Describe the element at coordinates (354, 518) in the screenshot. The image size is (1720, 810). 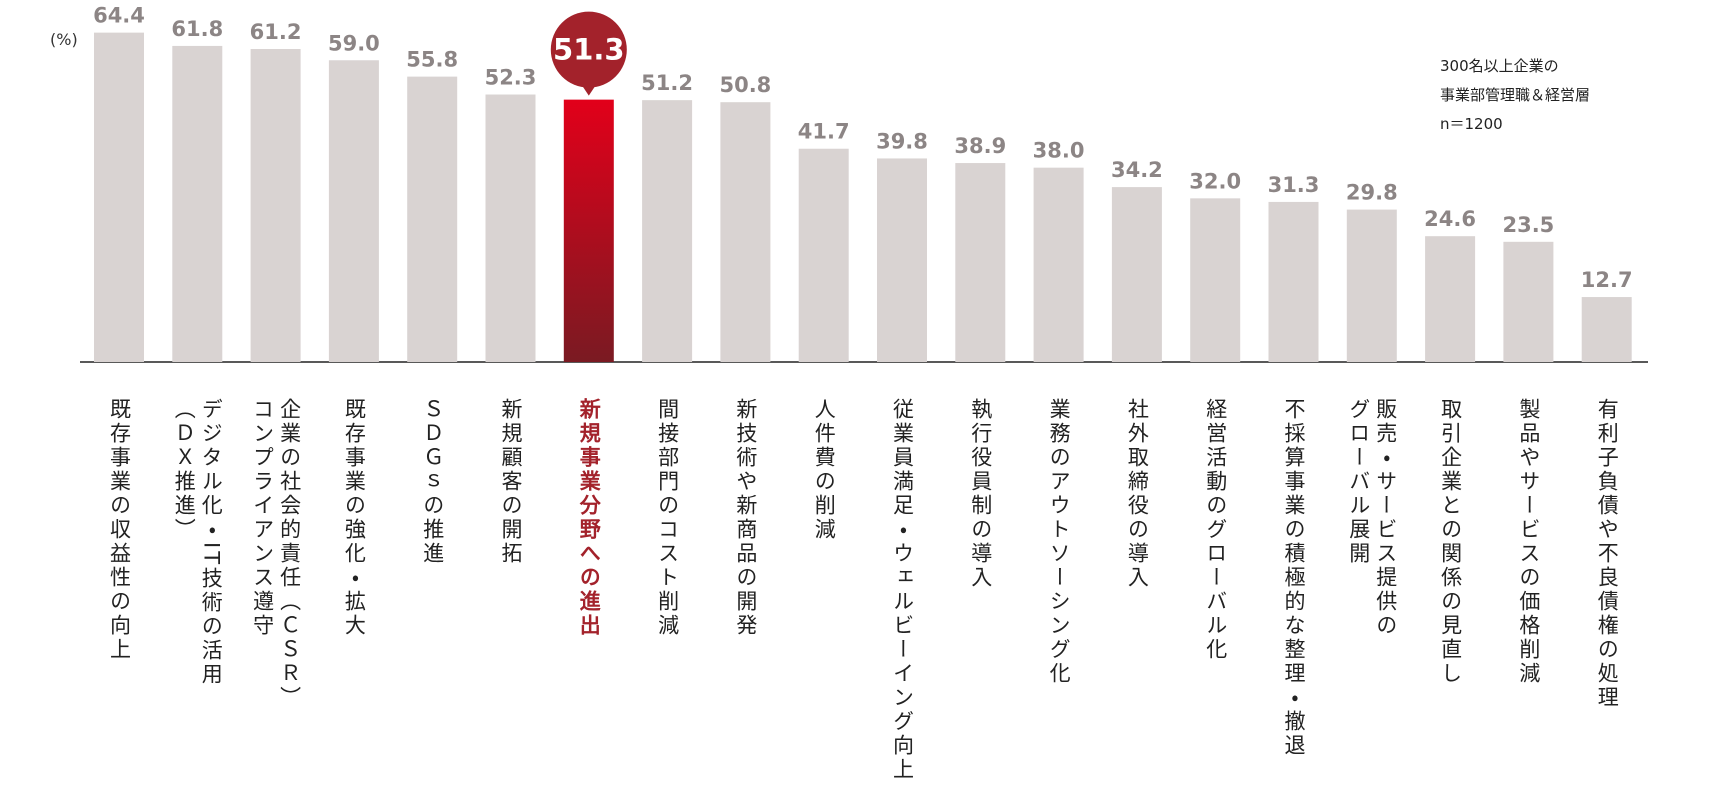
I see `x-tick-label: 既存事業の強化・拡大` at that location.